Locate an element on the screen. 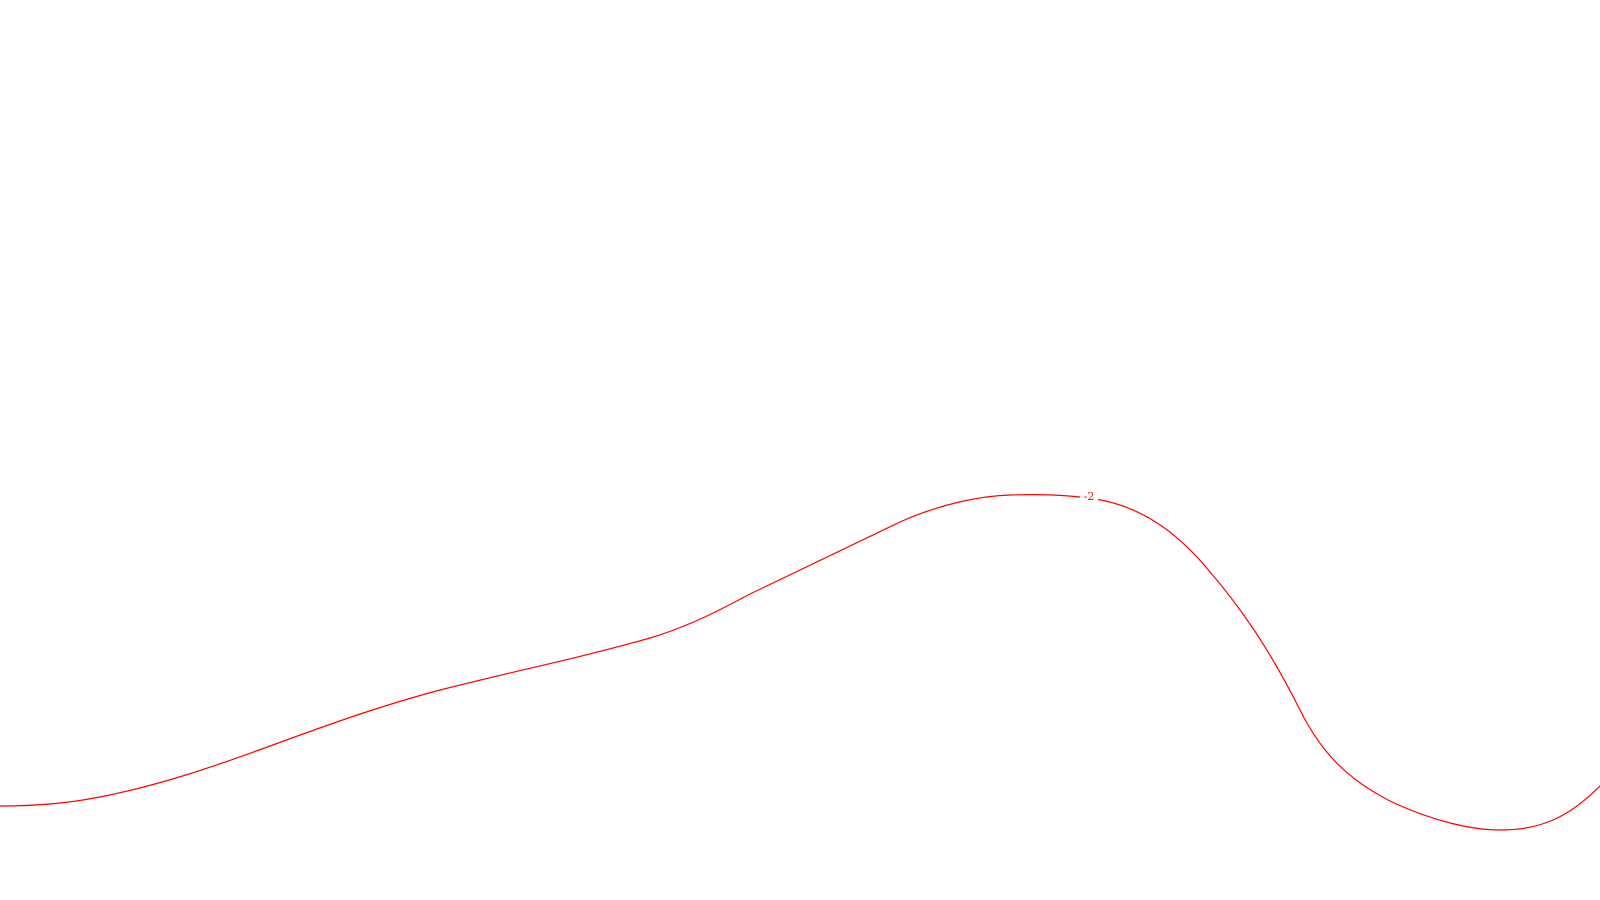 The image size is (1600, 900). contour-label-gap is located at coordinates (1089, 496).